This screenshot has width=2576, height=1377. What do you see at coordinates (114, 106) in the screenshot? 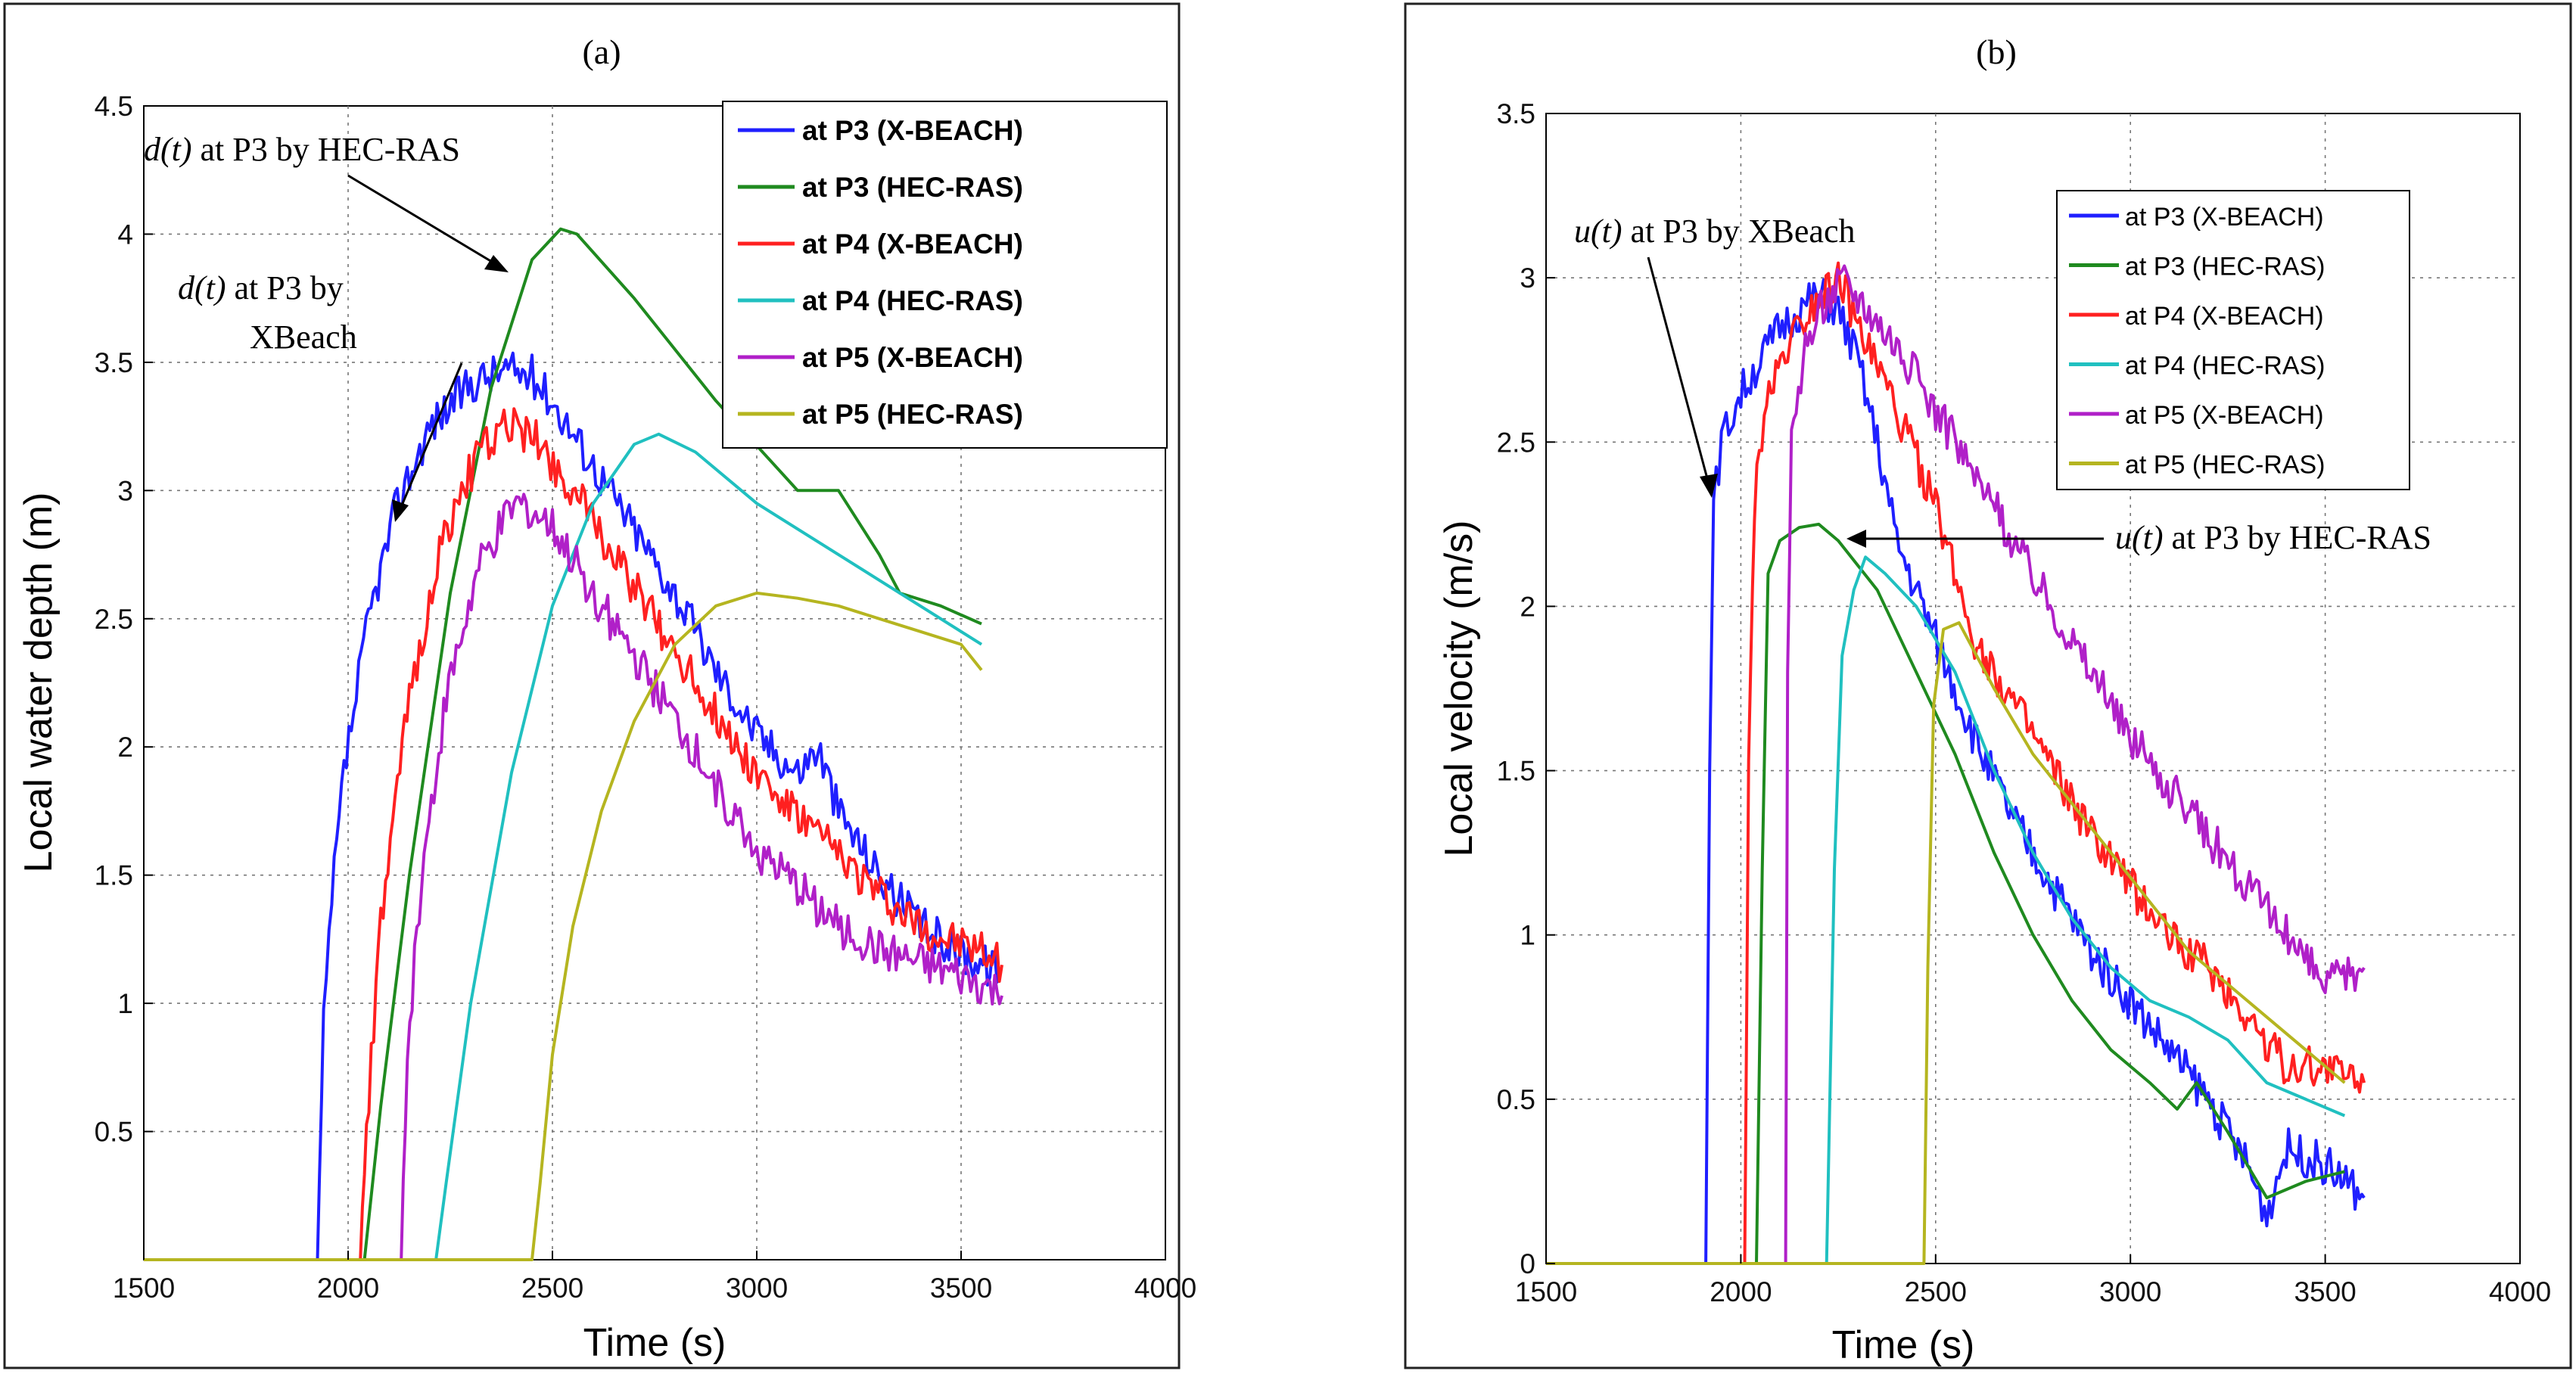
I see `y-tick-label: 4.5` at bounding box center [114, 106].